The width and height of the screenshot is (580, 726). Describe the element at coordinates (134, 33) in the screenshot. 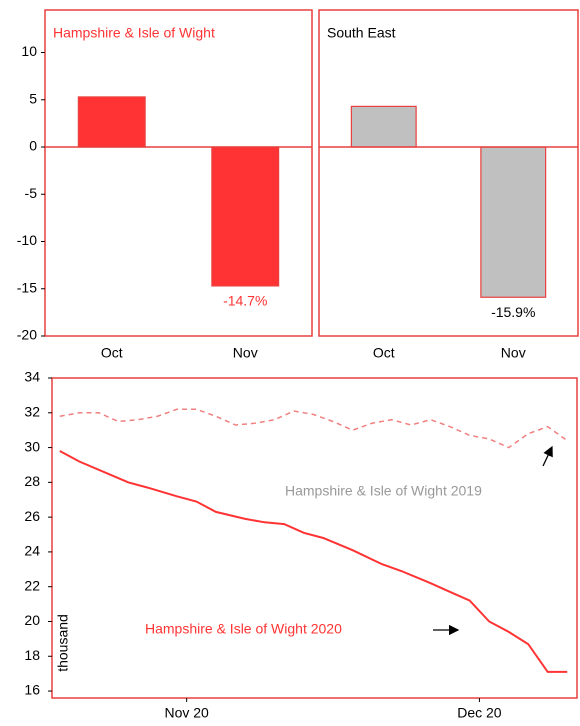

I see `chart-title: Hampshire & Isle of Wight` at that location.